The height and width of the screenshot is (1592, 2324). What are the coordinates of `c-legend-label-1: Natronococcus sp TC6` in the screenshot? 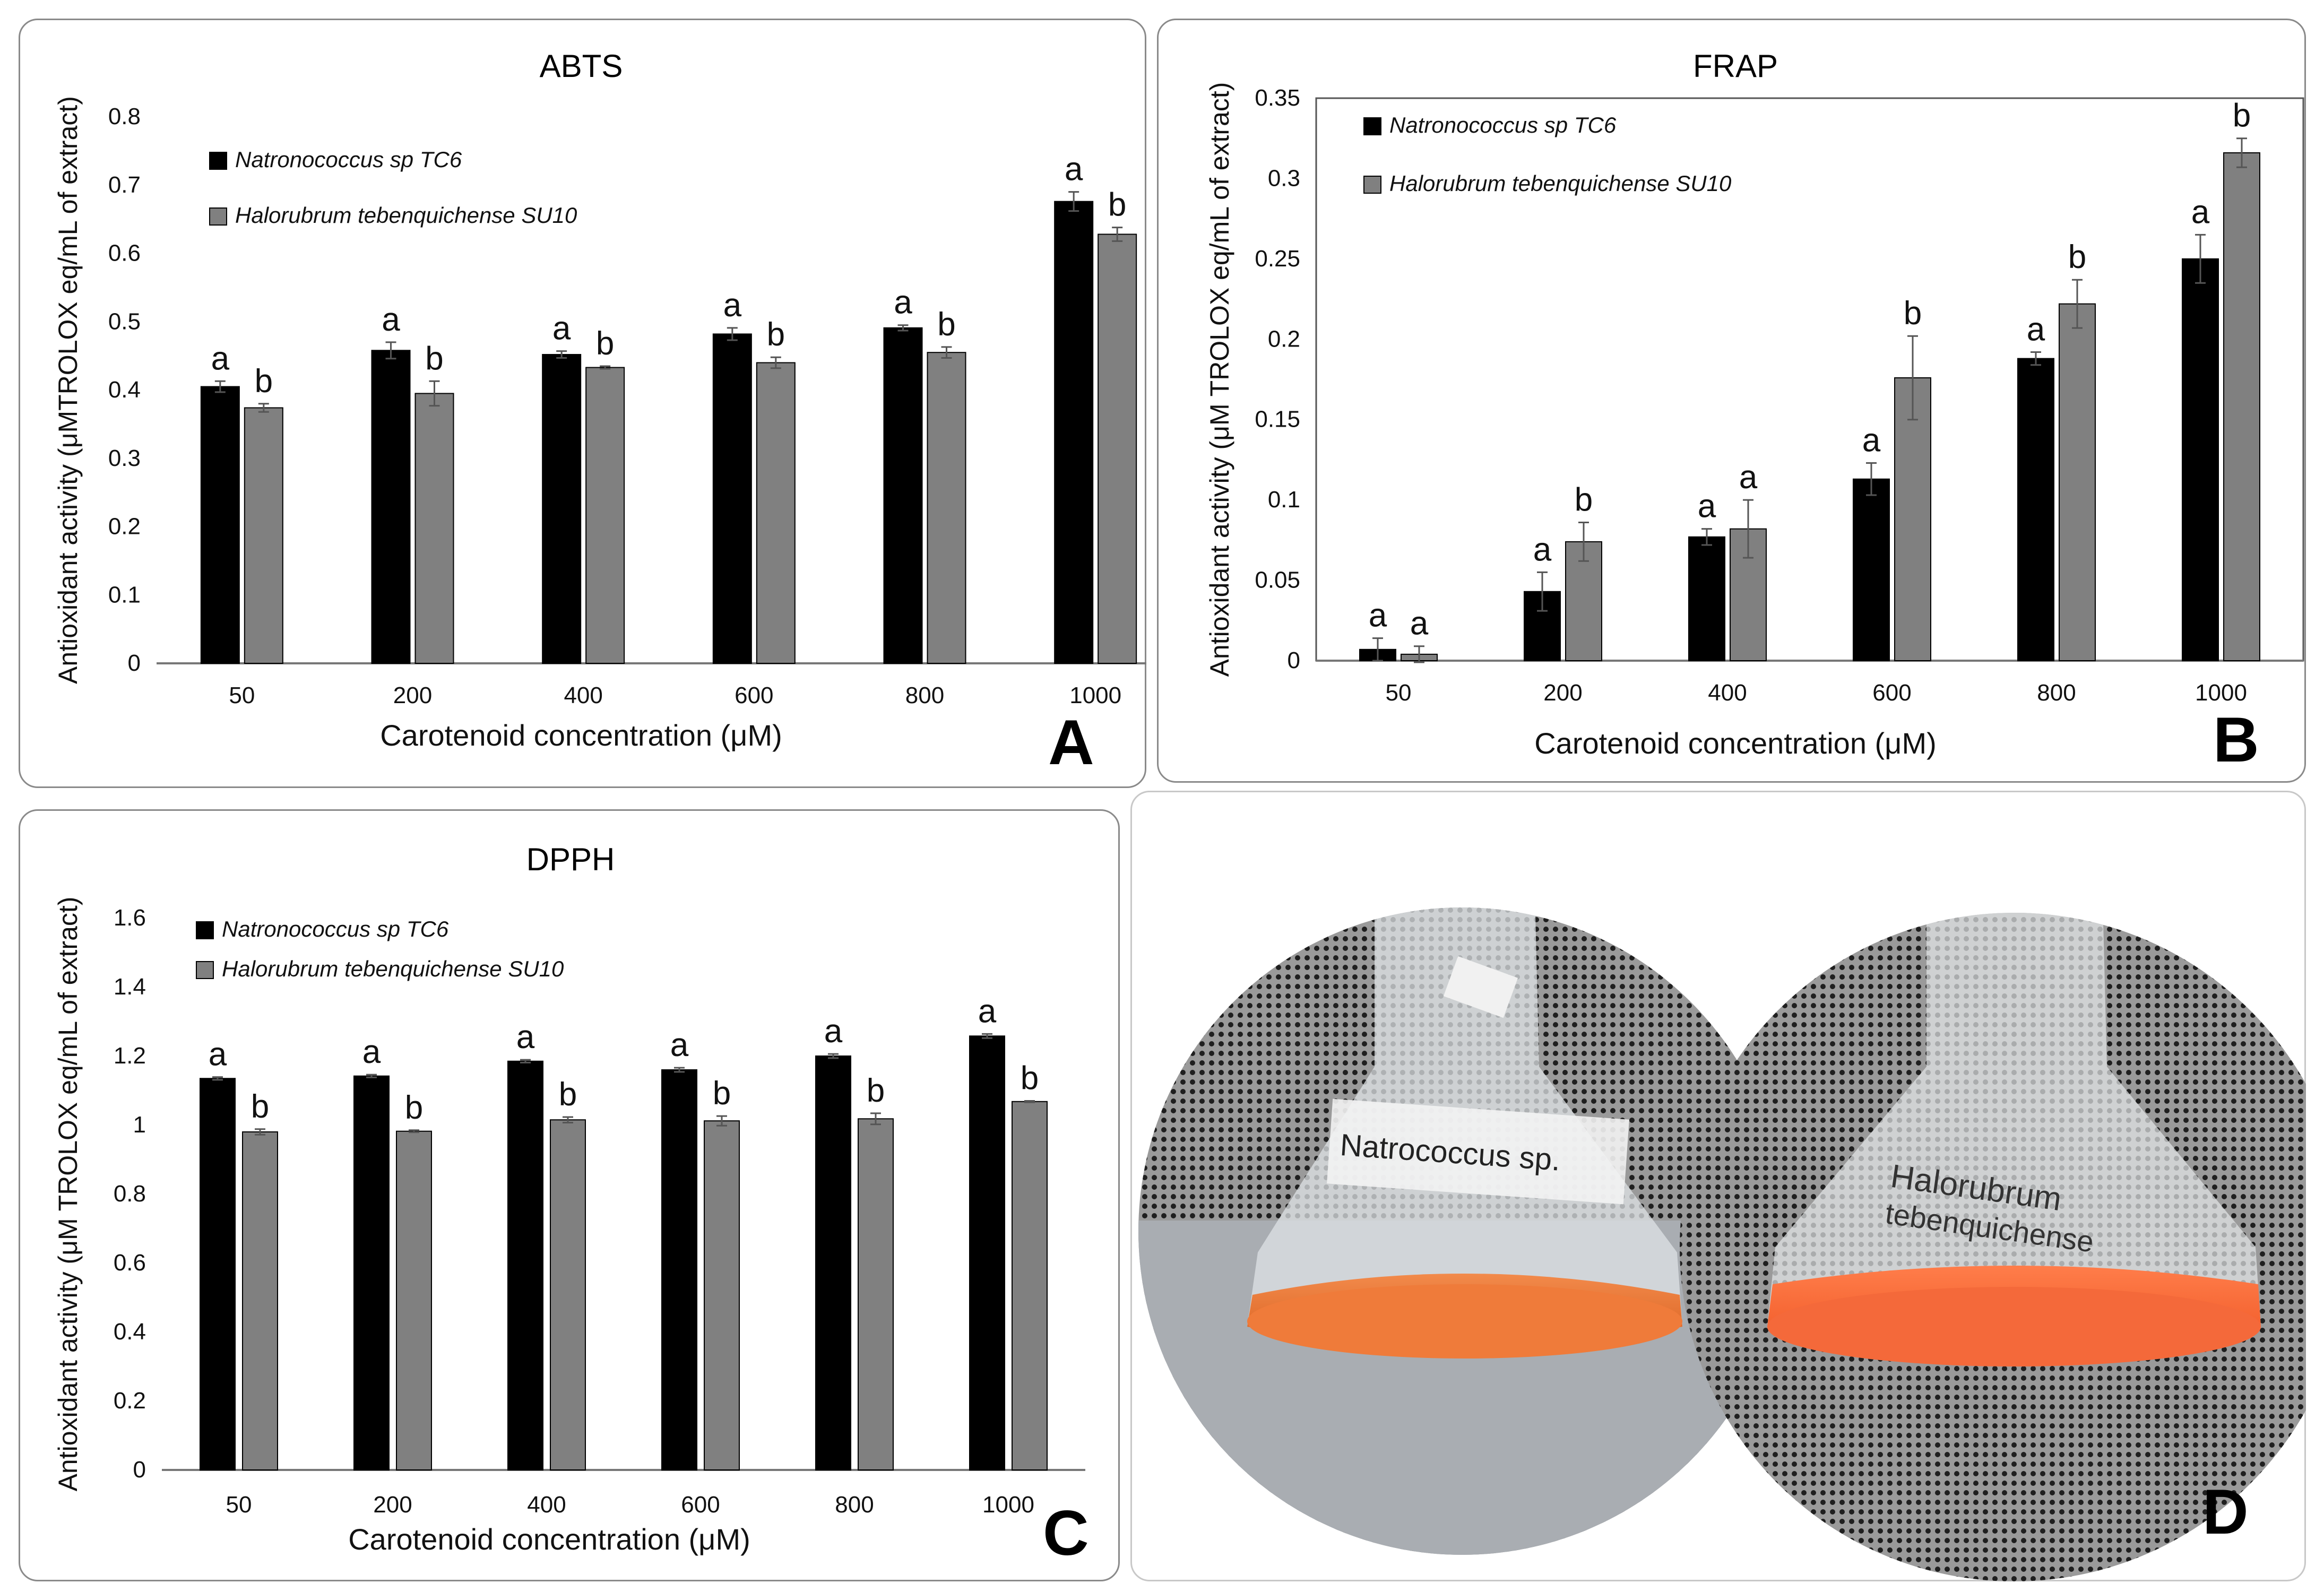 It's located at (335, 928).